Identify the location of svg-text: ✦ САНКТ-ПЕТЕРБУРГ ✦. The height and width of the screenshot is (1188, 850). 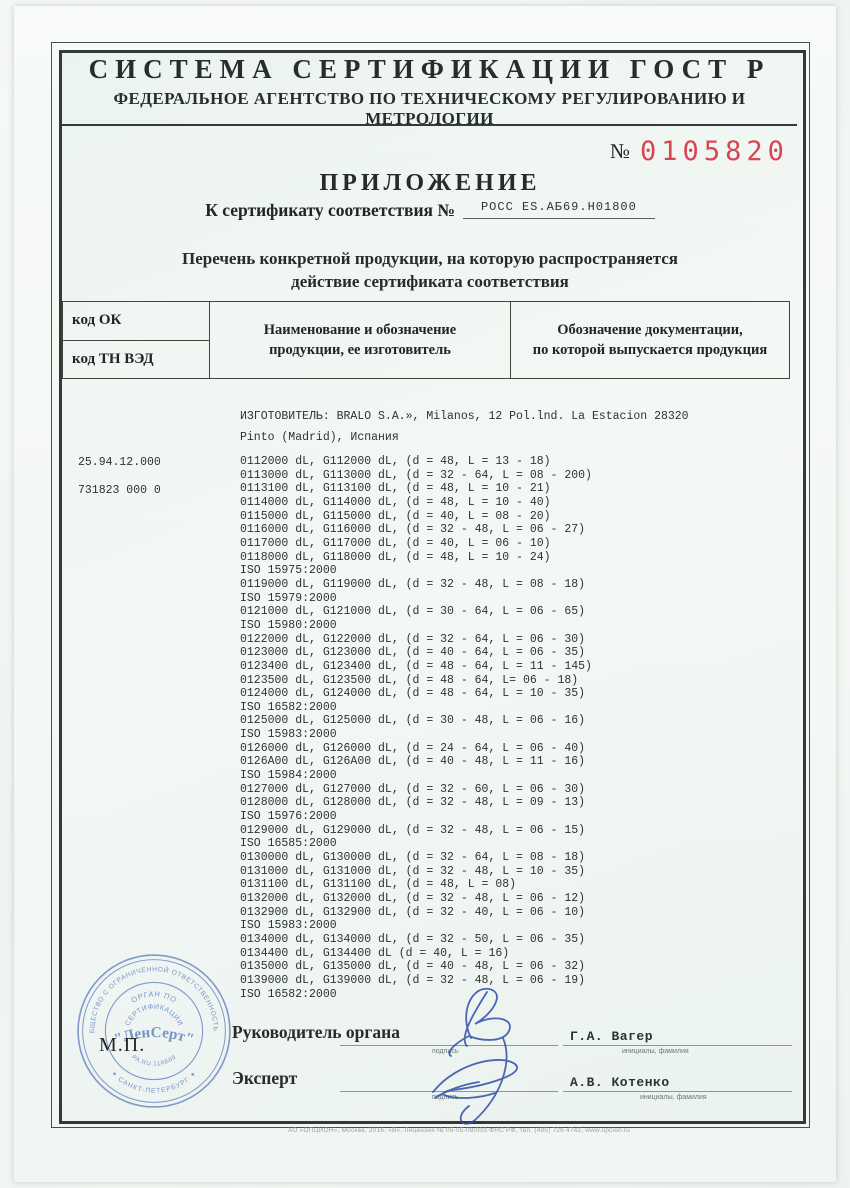
(153, 1082).